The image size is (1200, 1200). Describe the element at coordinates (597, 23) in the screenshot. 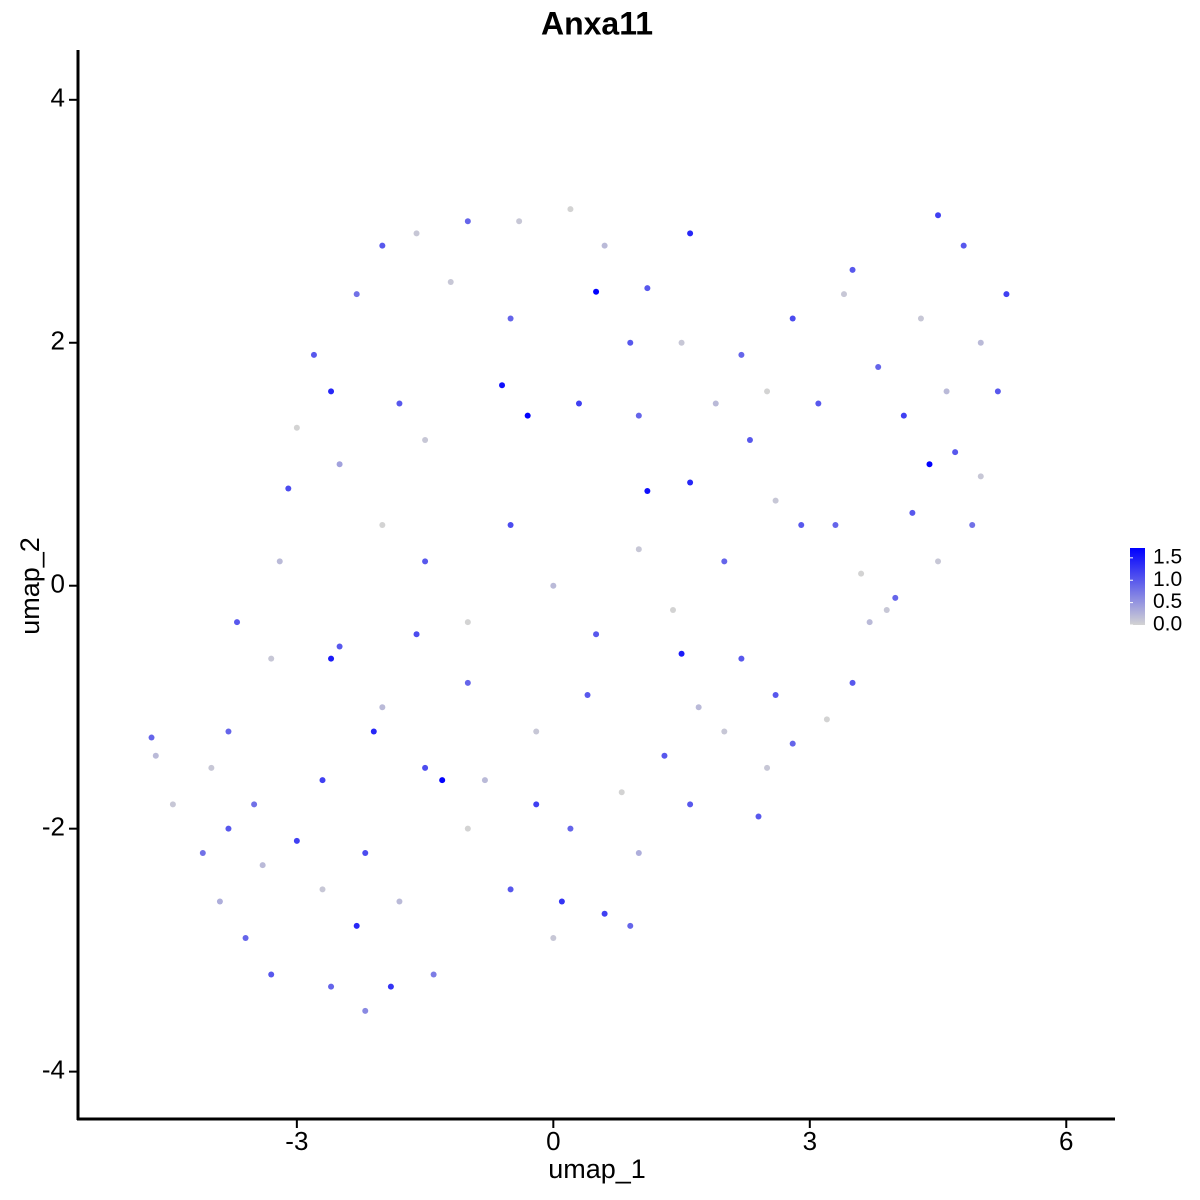

I see `chart-title: Anxa11` at that location.